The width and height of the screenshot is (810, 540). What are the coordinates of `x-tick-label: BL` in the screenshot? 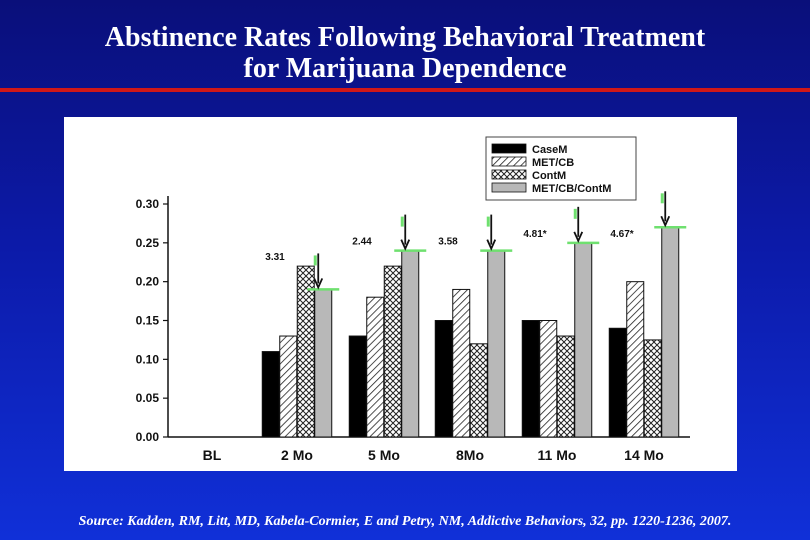 It's located at (212, 455).